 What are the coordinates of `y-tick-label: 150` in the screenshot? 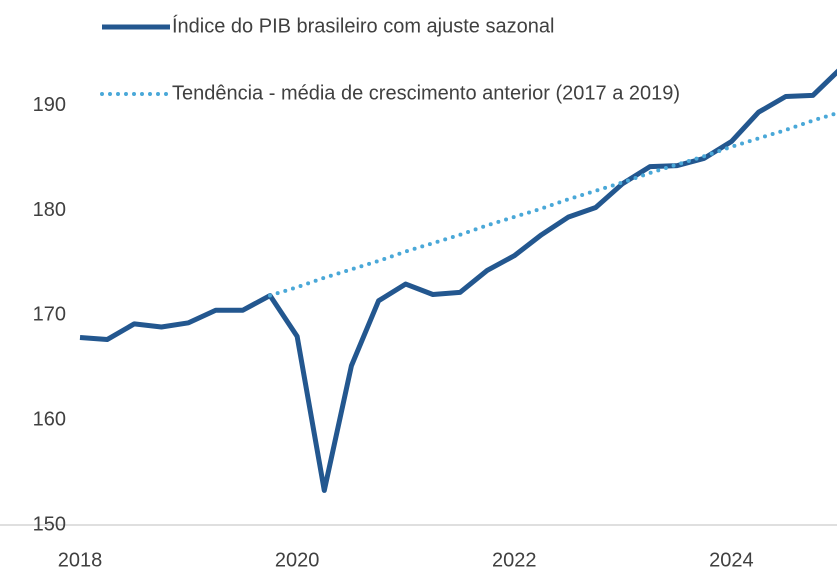 It's located at (49, 524).